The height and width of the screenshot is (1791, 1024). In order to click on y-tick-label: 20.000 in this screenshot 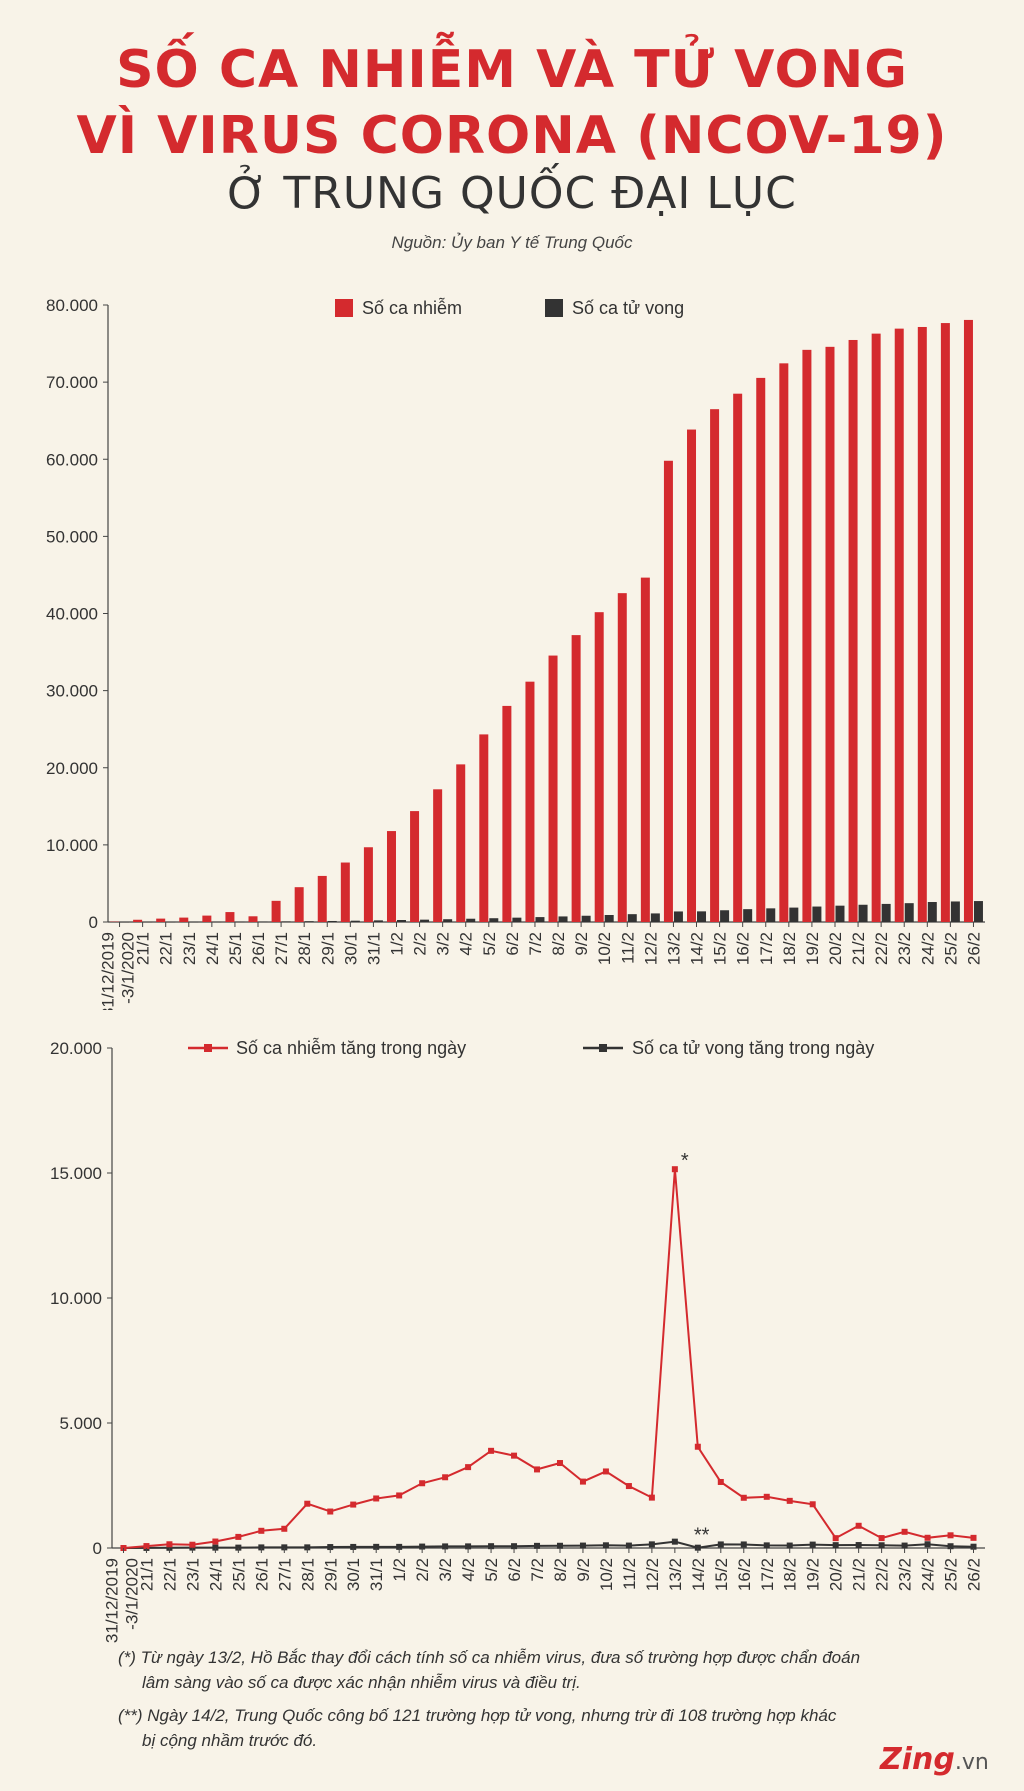, I will do `click(76, 1048)`.